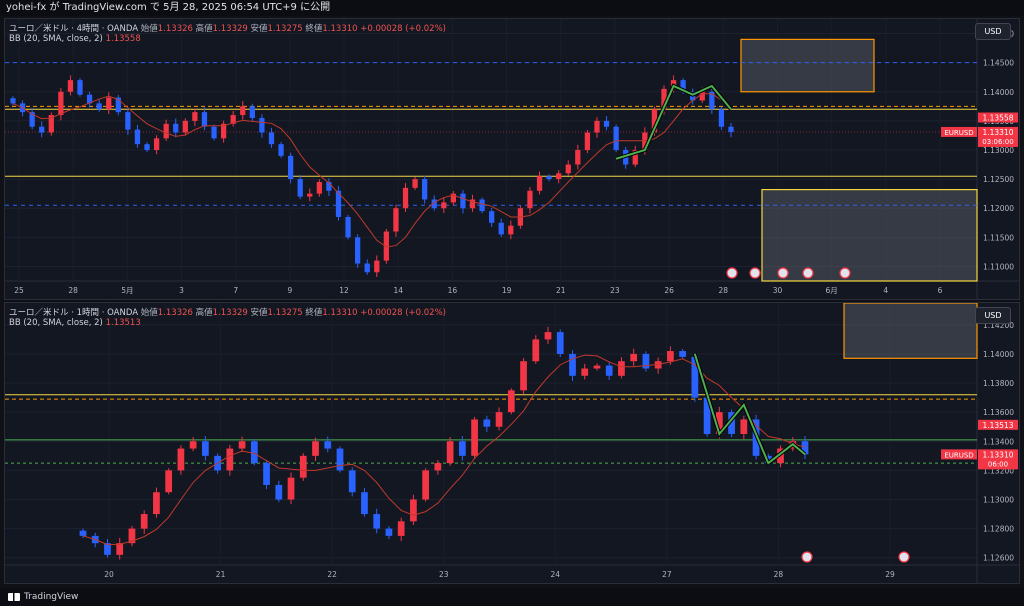 The image size is (1024, 606). Describe the element at coordinates (75, 323) in the screenshot. I see `legend-indicator-1h: BB (20, SMA, close, 2) 1.13513` at that location.